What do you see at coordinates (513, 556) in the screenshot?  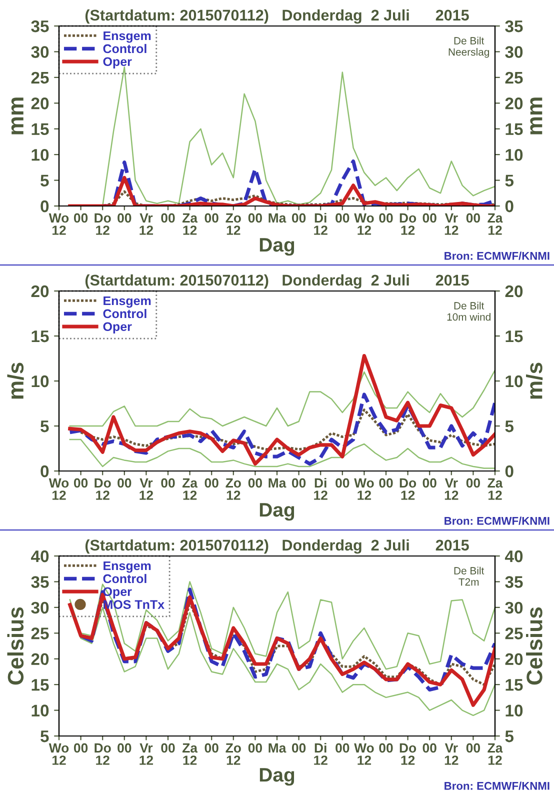 I see `y2-tick-label: 40` at bounding box center [513, 556].